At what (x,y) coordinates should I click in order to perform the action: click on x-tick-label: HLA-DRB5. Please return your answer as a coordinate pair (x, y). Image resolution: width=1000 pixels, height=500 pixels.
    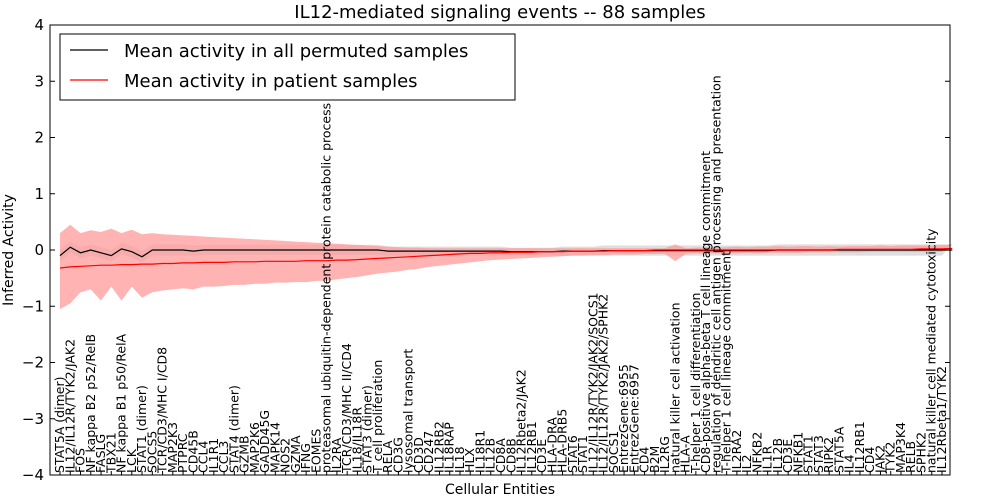
    Looking at the image, I should click on (562, 441).